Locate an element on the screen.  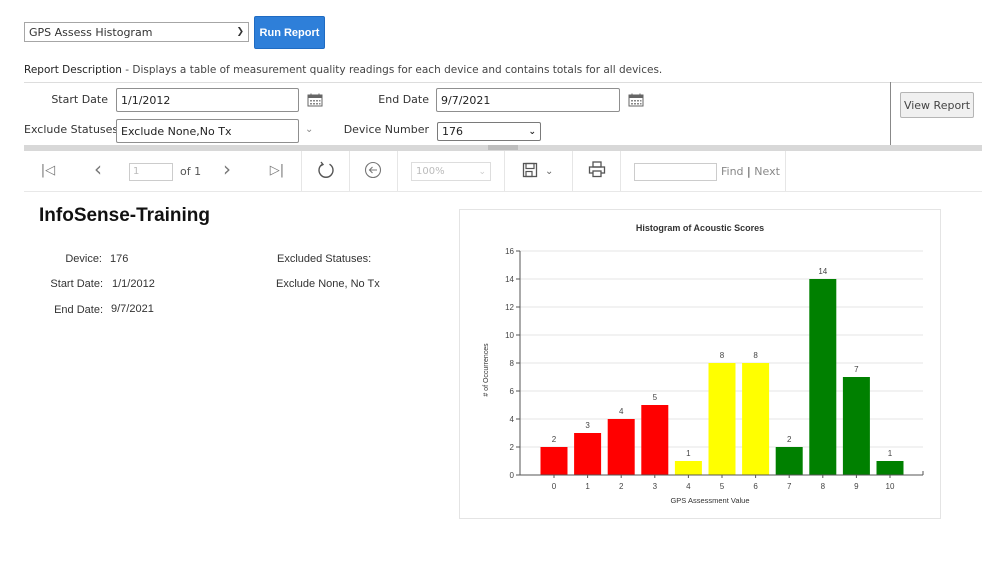
refresh-icon is located at coordinates (326, 170).